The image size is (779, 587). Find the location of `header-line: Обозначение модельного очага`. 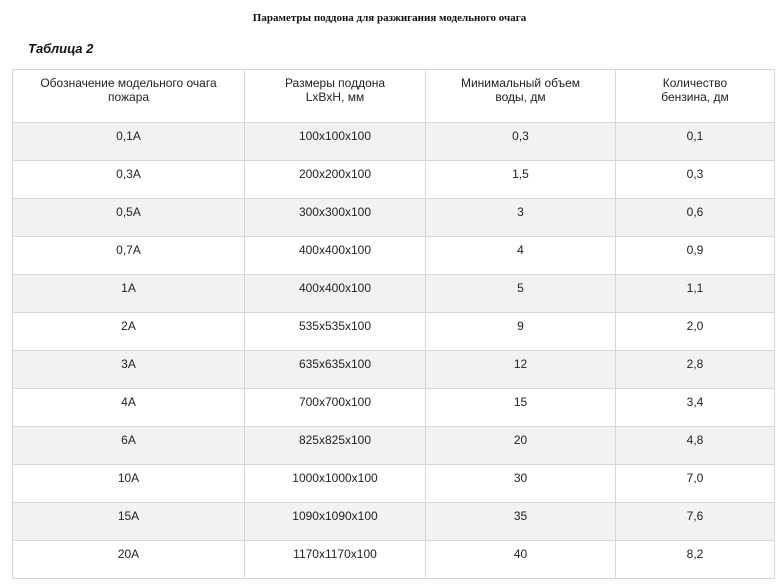

header-line: Обозначение модельного очага is located at coordinates (128, 83).